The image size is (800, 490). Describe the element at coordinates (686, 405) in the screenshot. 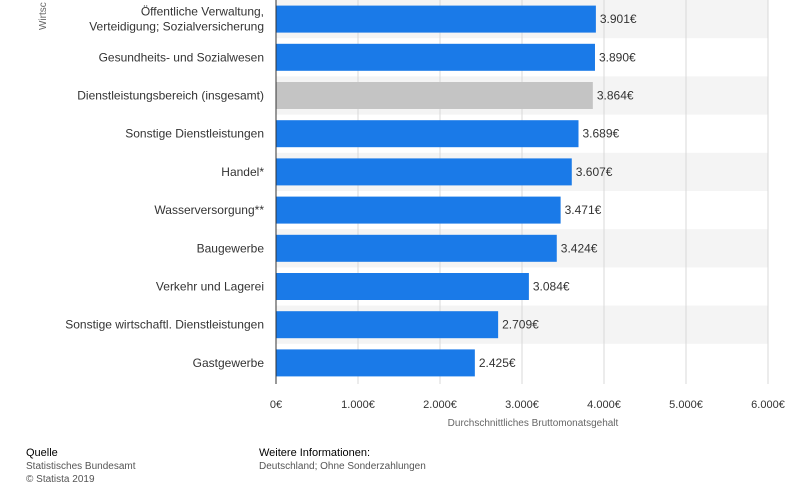

I see `x-tick-label: 5.000€` at that location.